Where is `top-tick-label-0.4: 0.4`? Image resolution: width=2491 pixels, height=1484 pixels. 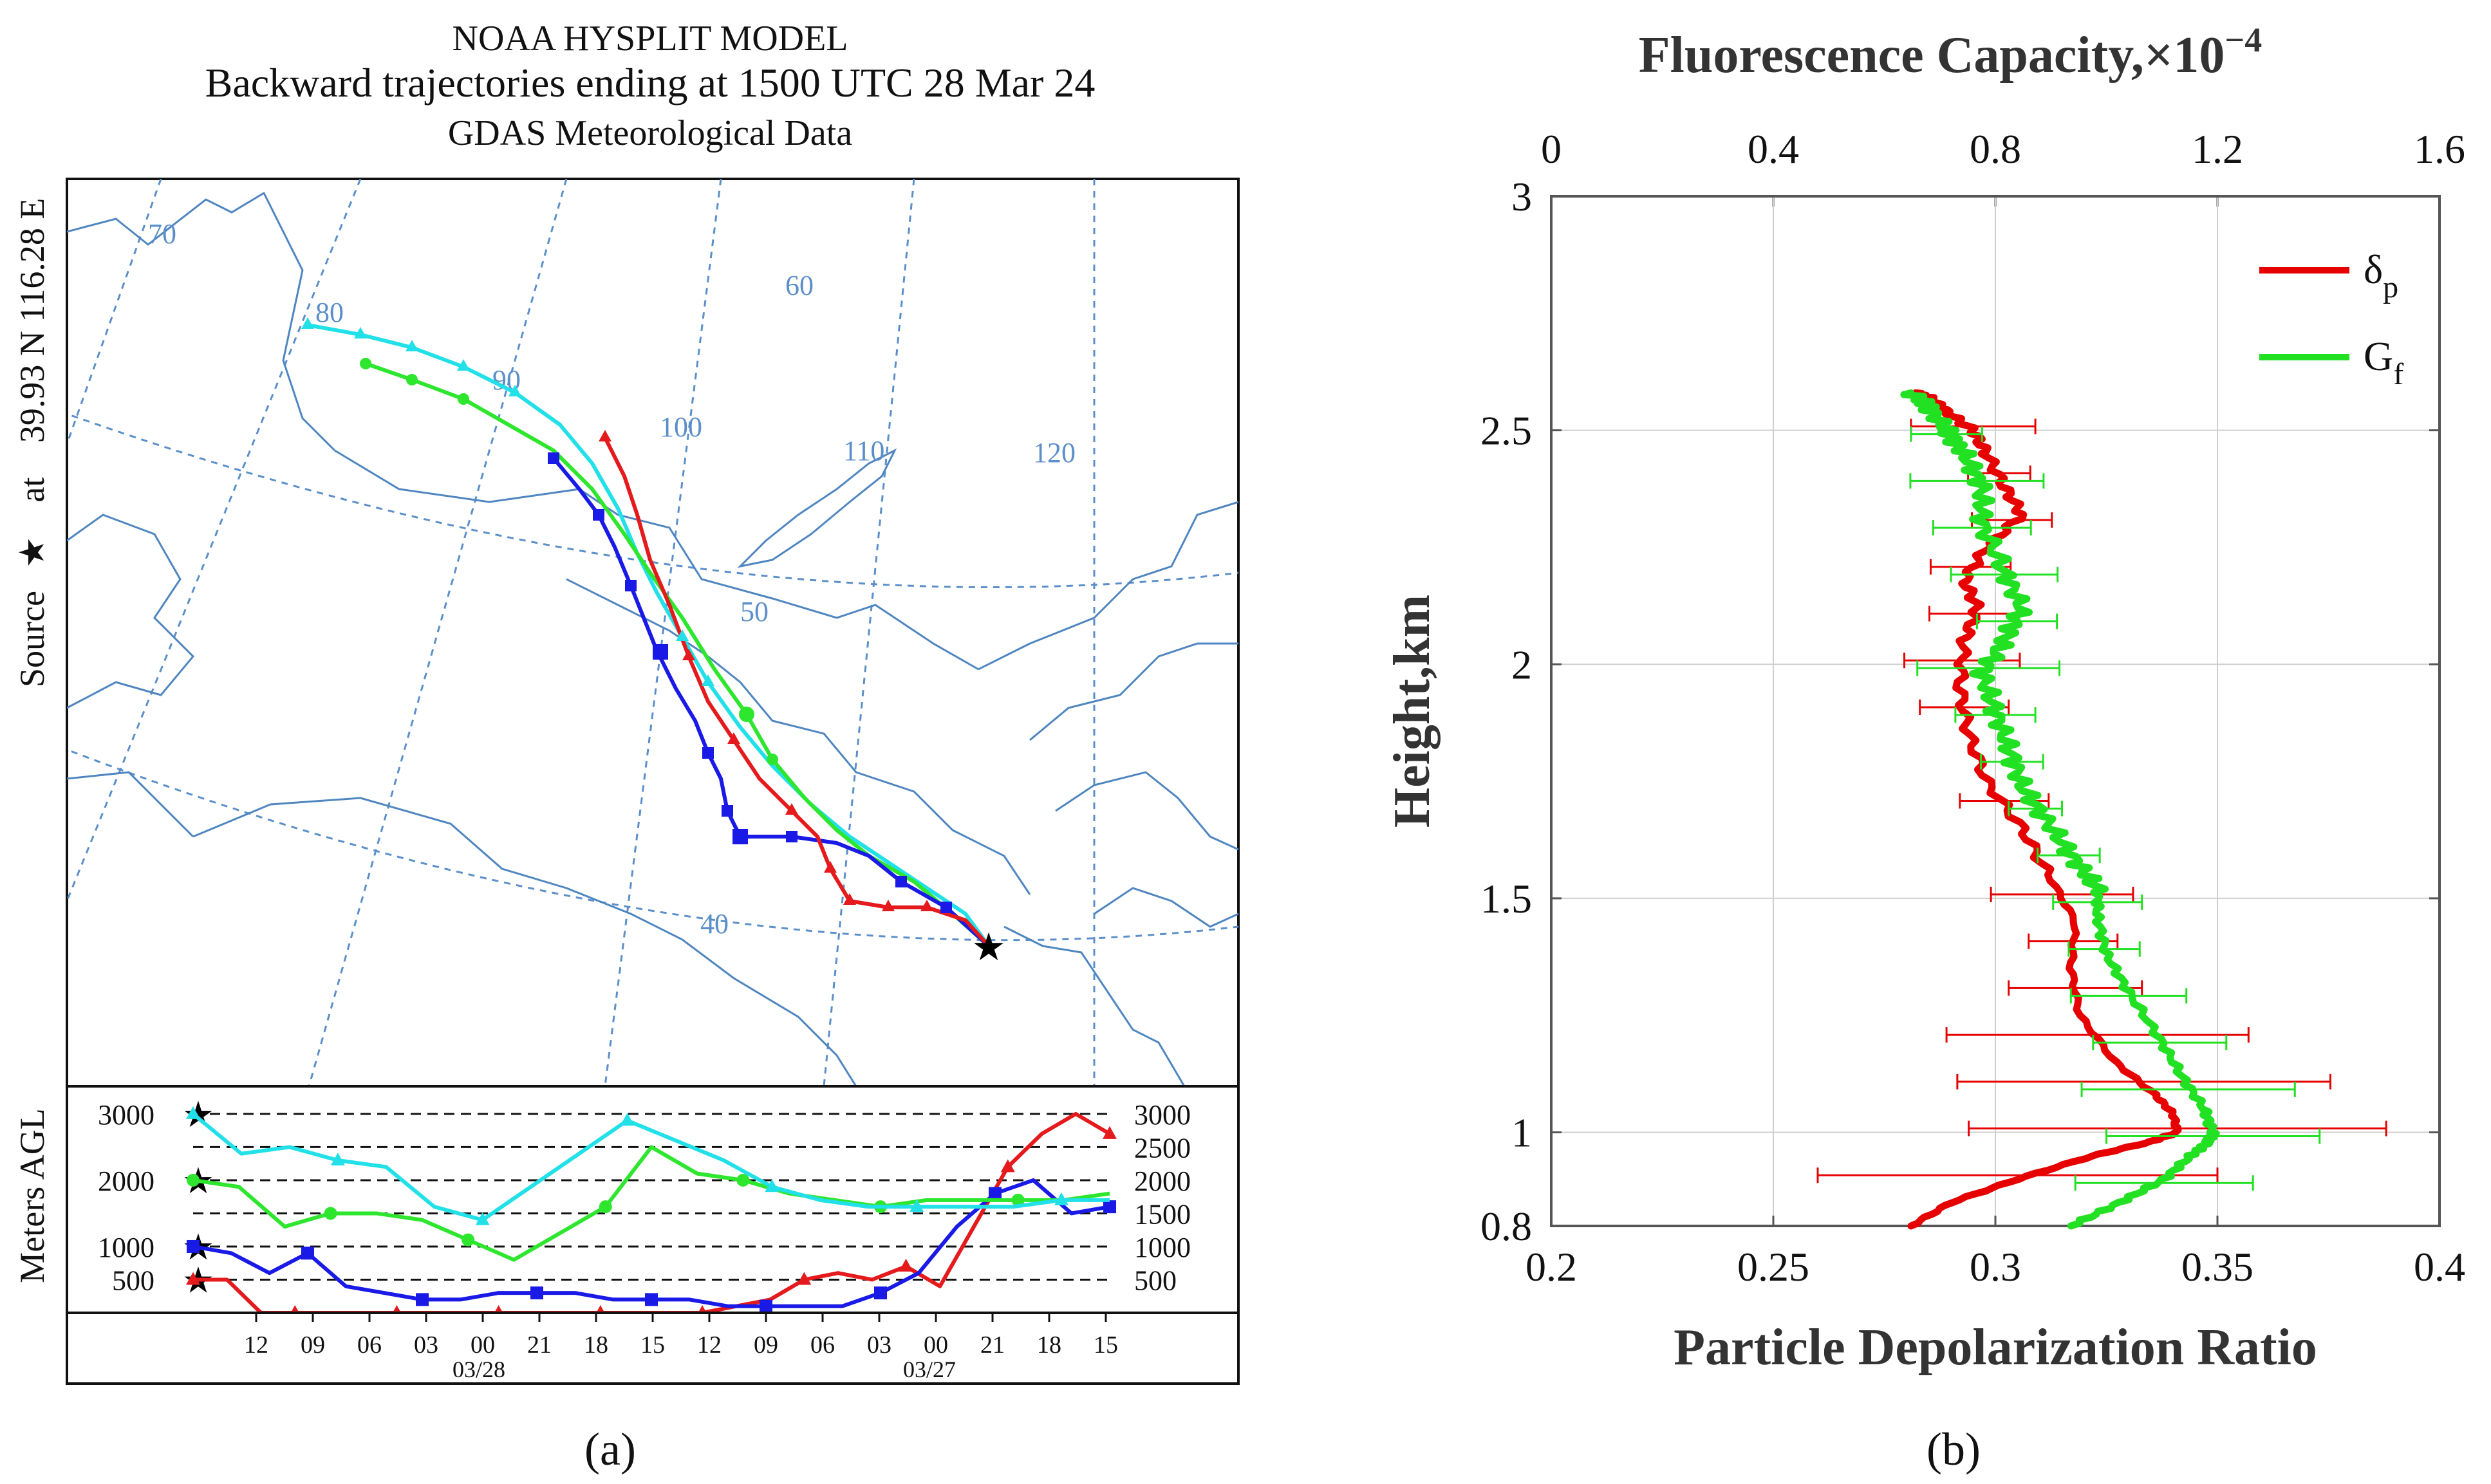 top-tick-label-0.4: 0.4 is located at coordinates (1773, 149).